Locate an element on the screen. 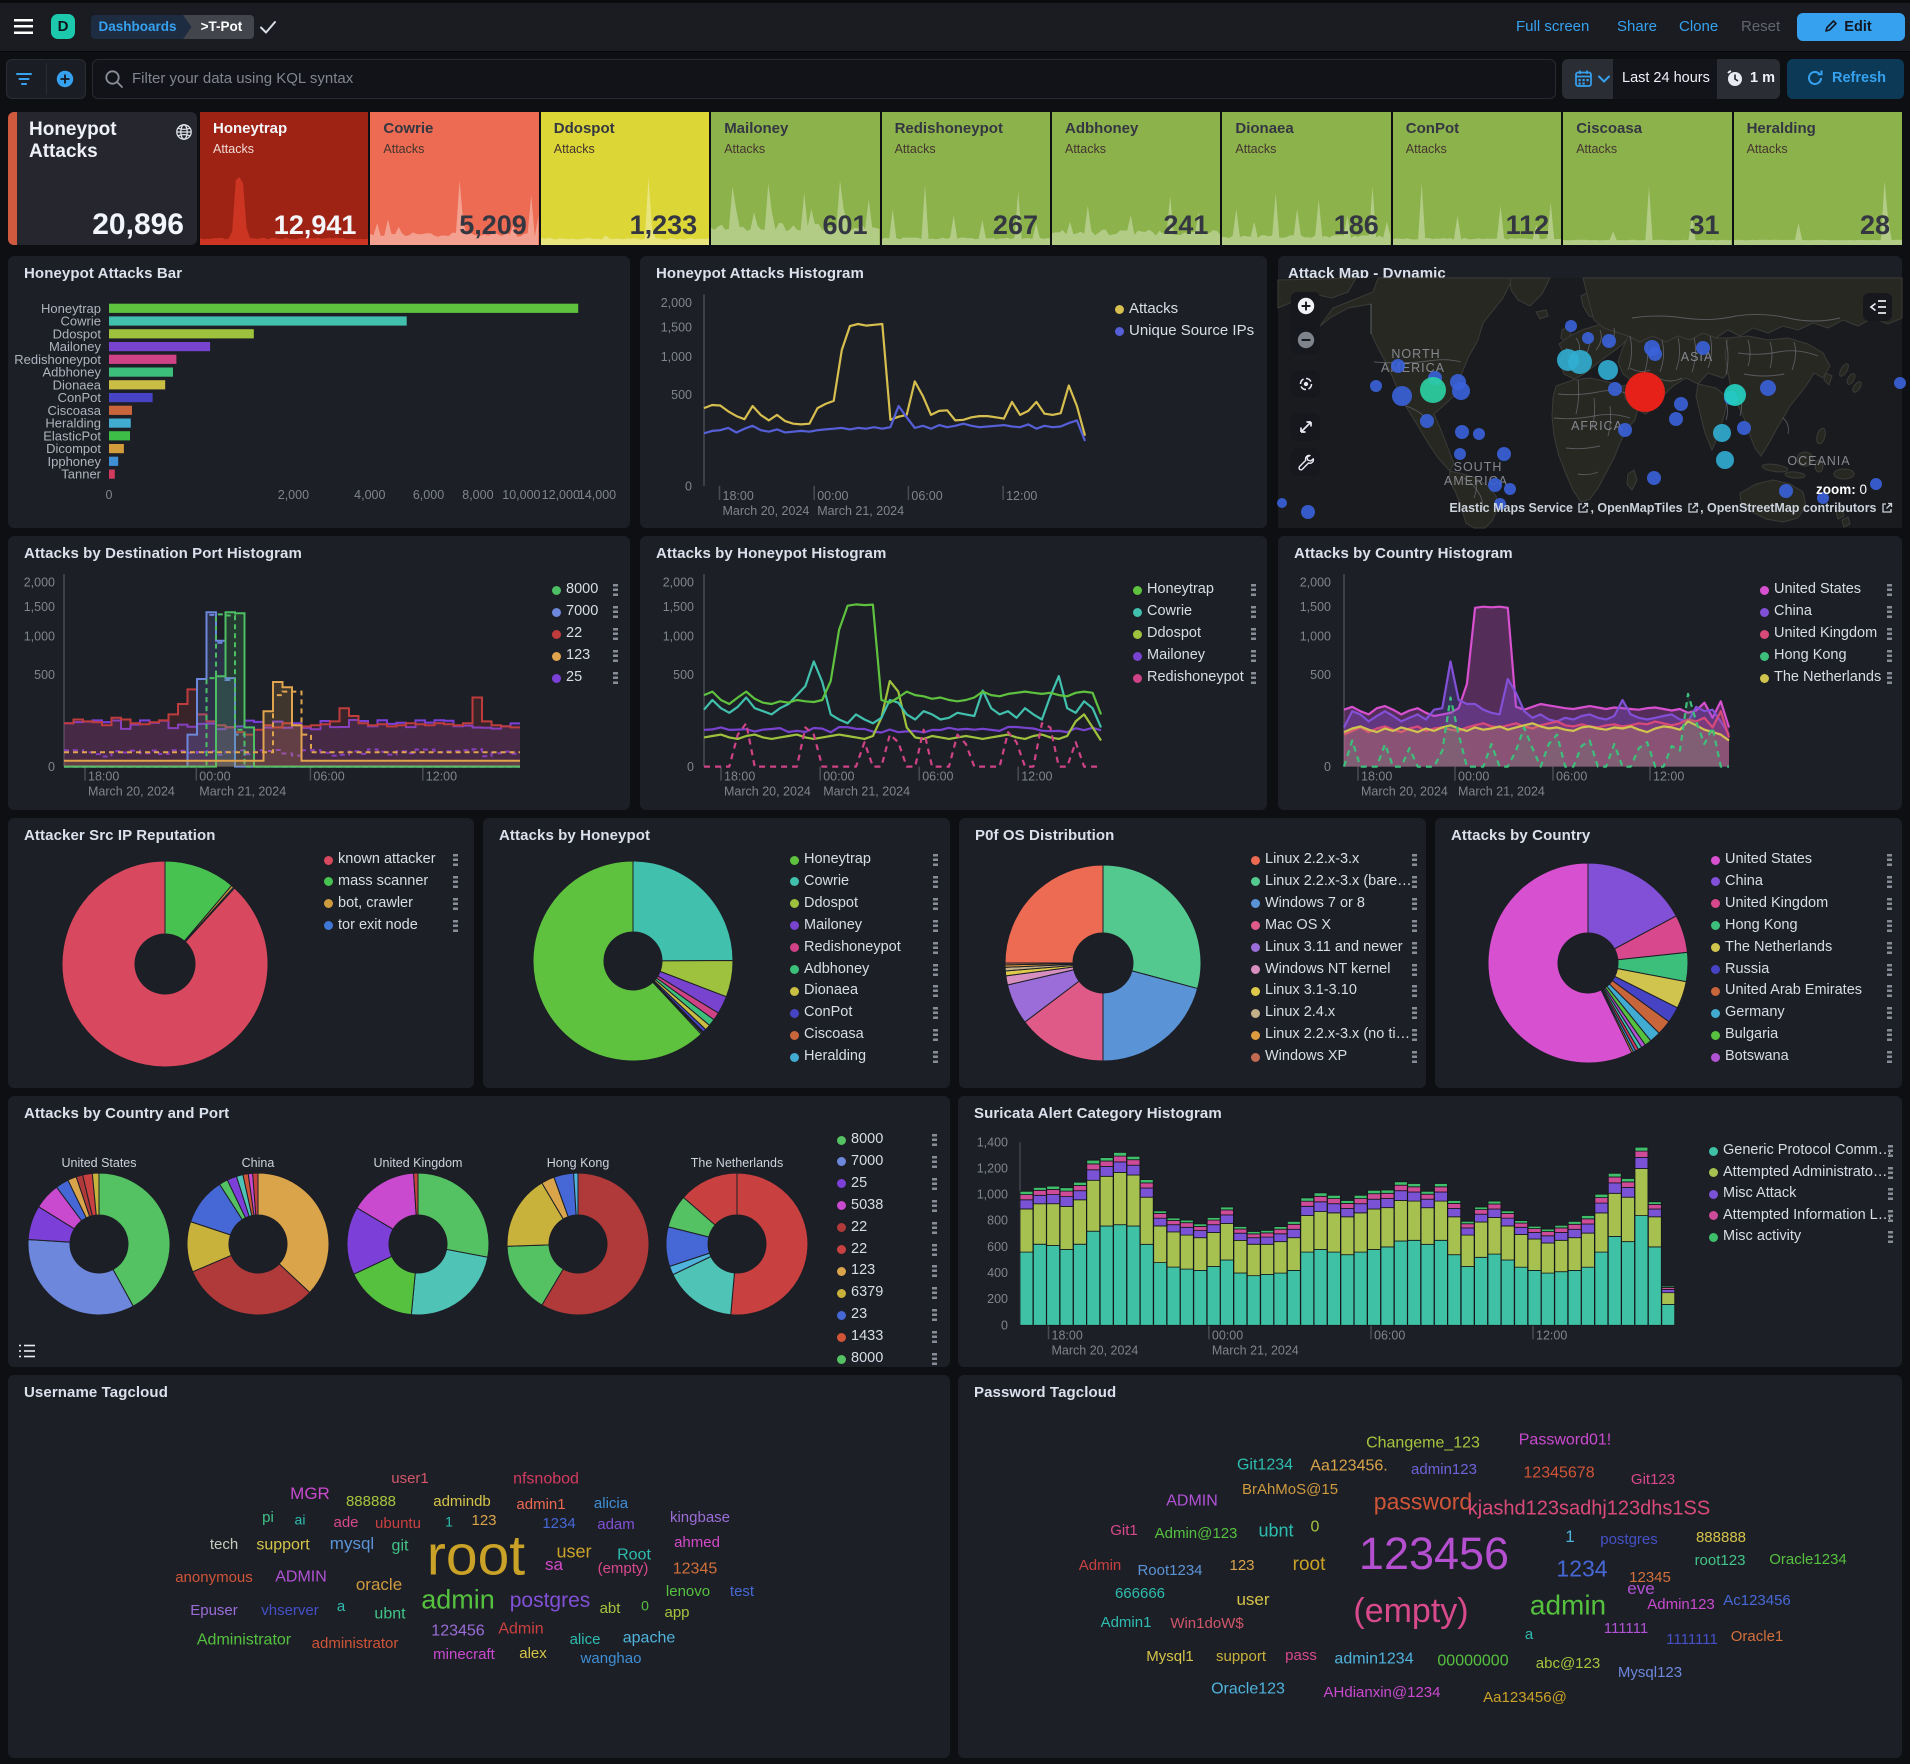 The image size is (1910, 1764). svg-text: ConPot is located at coordinates (80, 397).